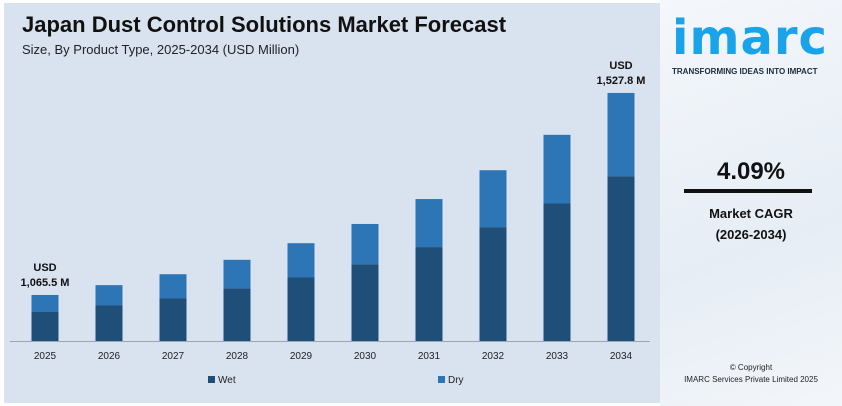  What do you see at coordinates (173, 356) in the screenshot?
I see `x-tick-label: 2027` at bounding box center [173, 356].